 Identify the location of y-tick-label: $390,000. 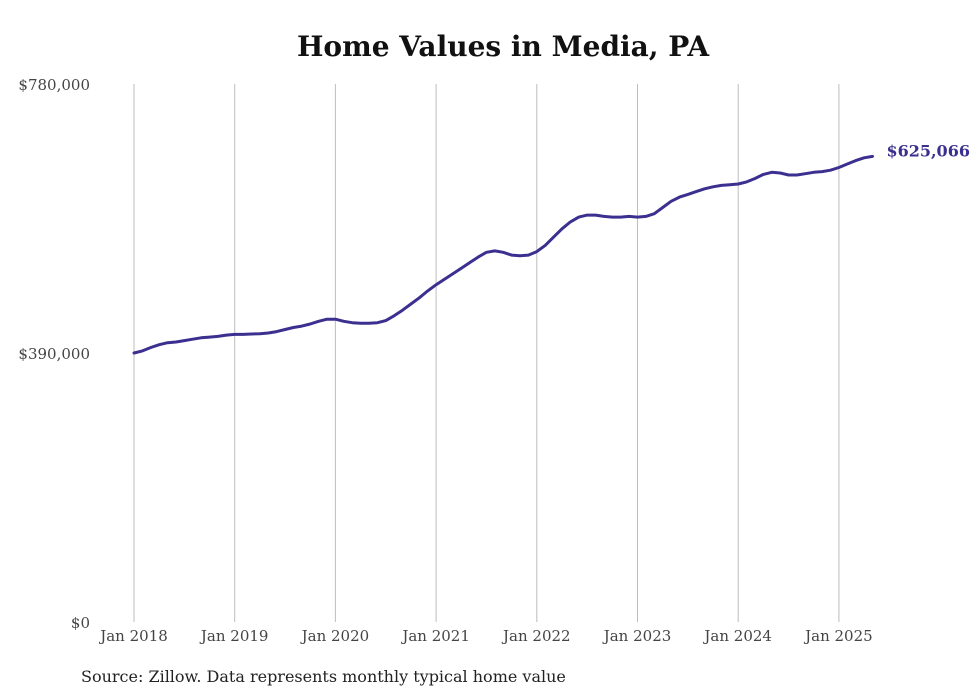
(54, 354).